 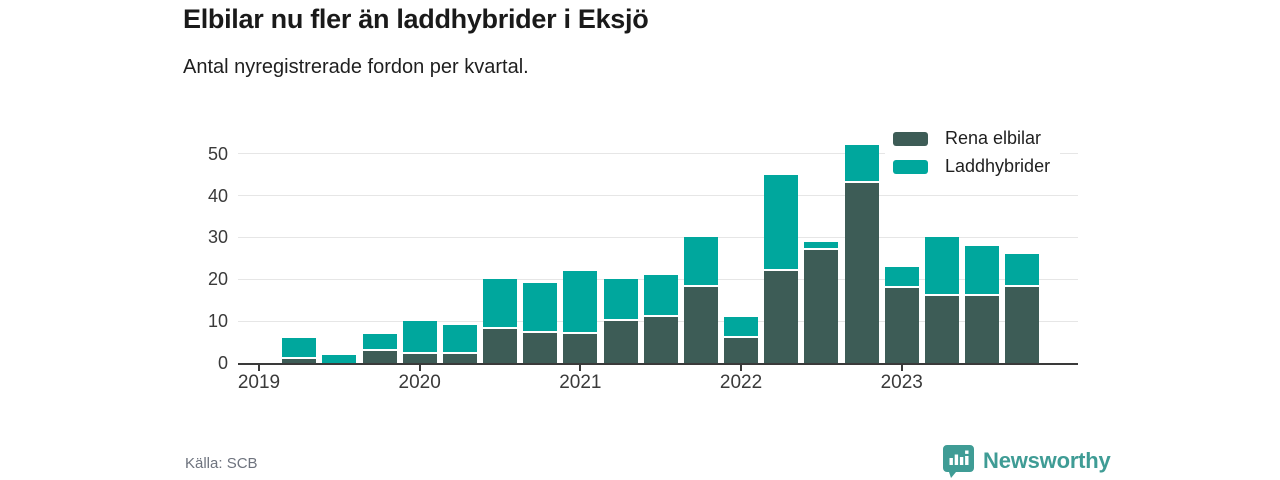 What do you see at coordinates (217, 237) in the screenshot?
I see `y-axis-label: 30` at bounding box center [217, 237].